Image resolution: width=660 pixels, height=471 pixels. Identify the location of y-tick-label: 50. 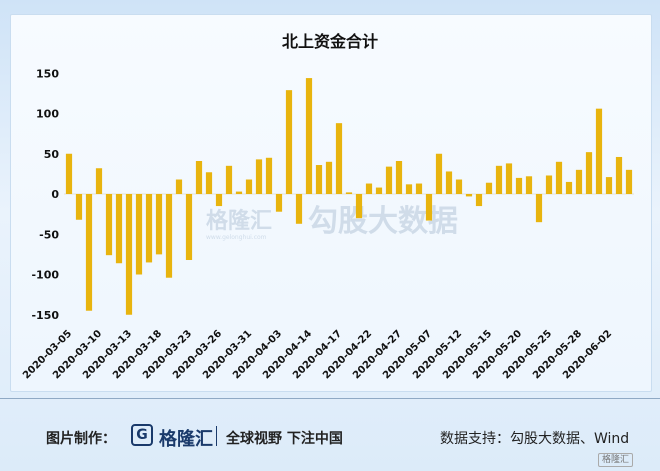
(52, 154).